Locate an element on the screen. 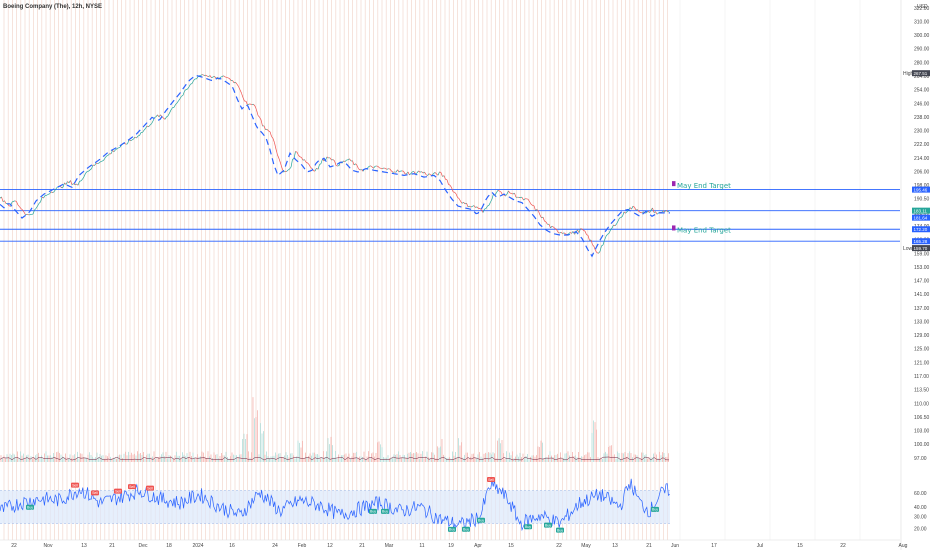 Image resolution: width=932 pixels, height=550 pixels. y-tick-label: 254.00 is located at coordinates (922, 91).